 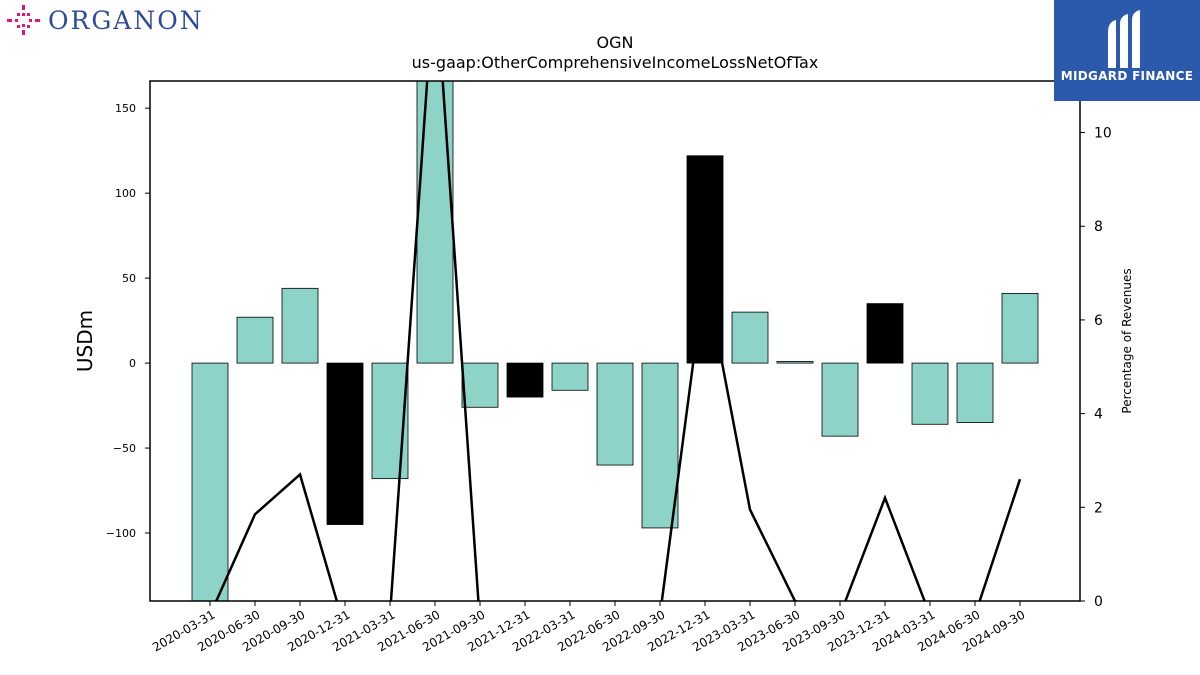 I want to click on y-axis-left: −100 −50 0 50 100 150, so click(x=128, y=321).